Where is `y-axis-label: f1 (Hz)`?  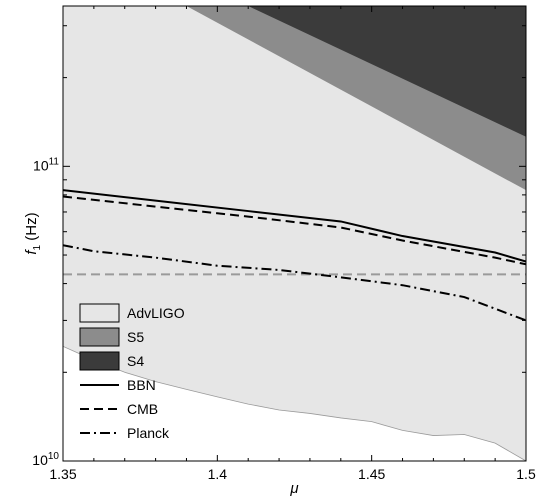 y-axis-label: f1 (Hz) is located at coordinates (33, 233).